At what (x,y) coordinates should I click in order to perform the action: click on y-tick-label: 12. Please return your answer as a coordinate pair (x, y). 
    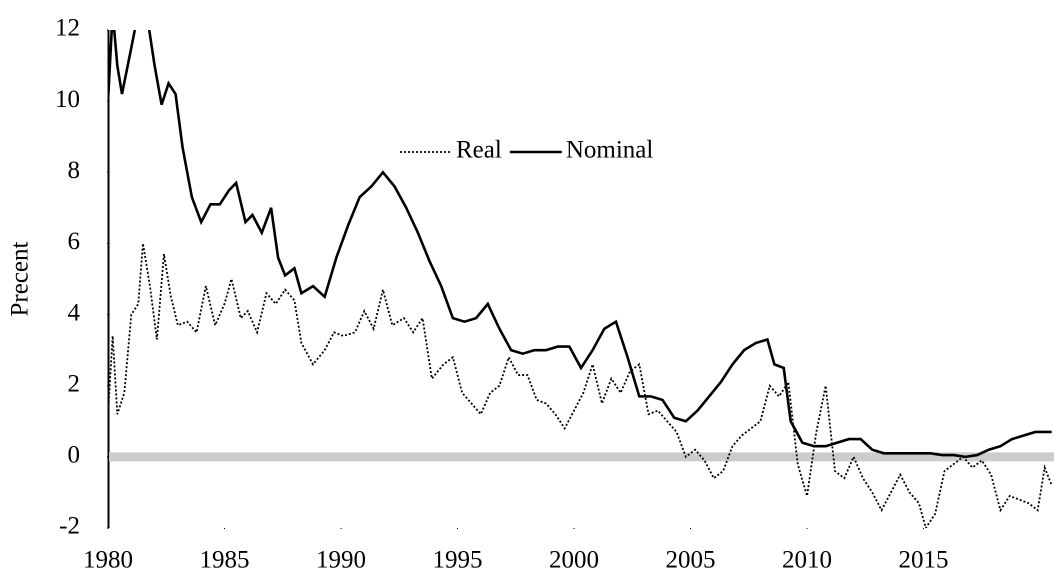
    Looking at the image, I should click on (67, 28).